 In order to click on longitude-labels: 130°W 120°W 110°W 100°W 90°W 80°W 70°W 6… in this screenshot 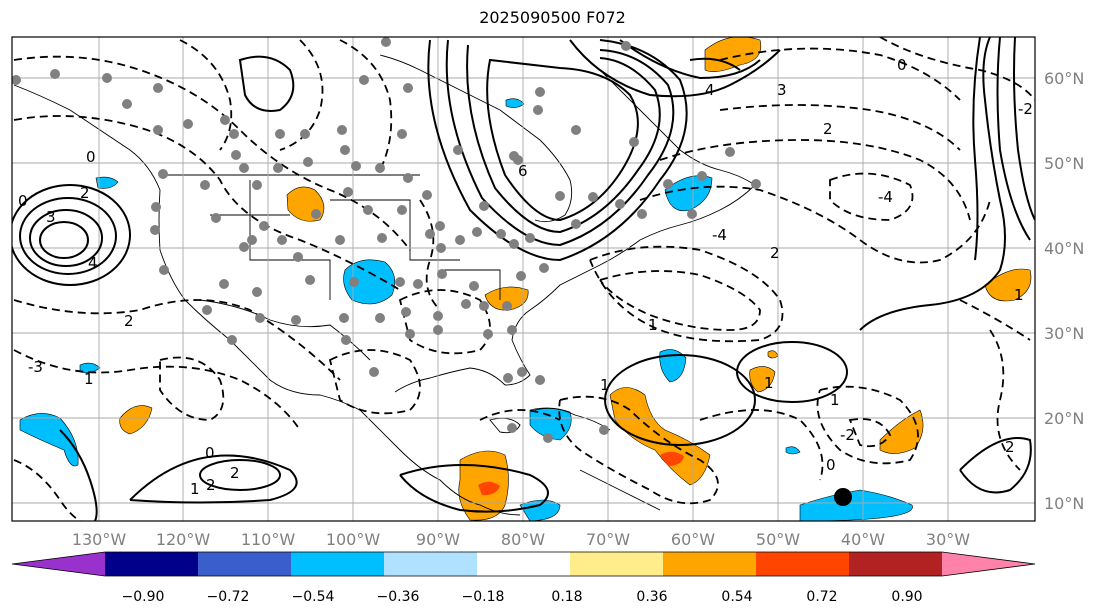, I will do `click(521, 539)`.